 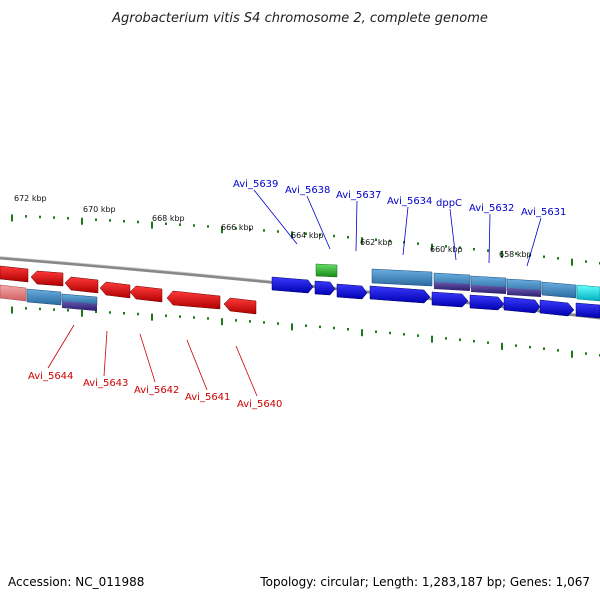 What do you see at coordinates (50, 376) in the screenshot?
I see `label-avi-5644: Avi_5644` at bounding box center [50, 376].